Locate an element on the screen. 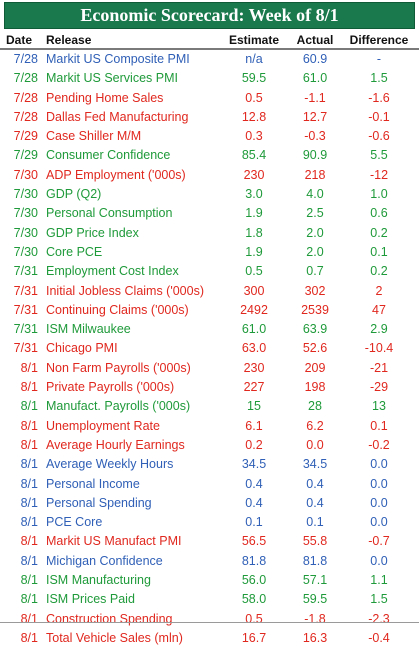  cell-release: ISM Prices Paid is located at coordinates (90, 599).